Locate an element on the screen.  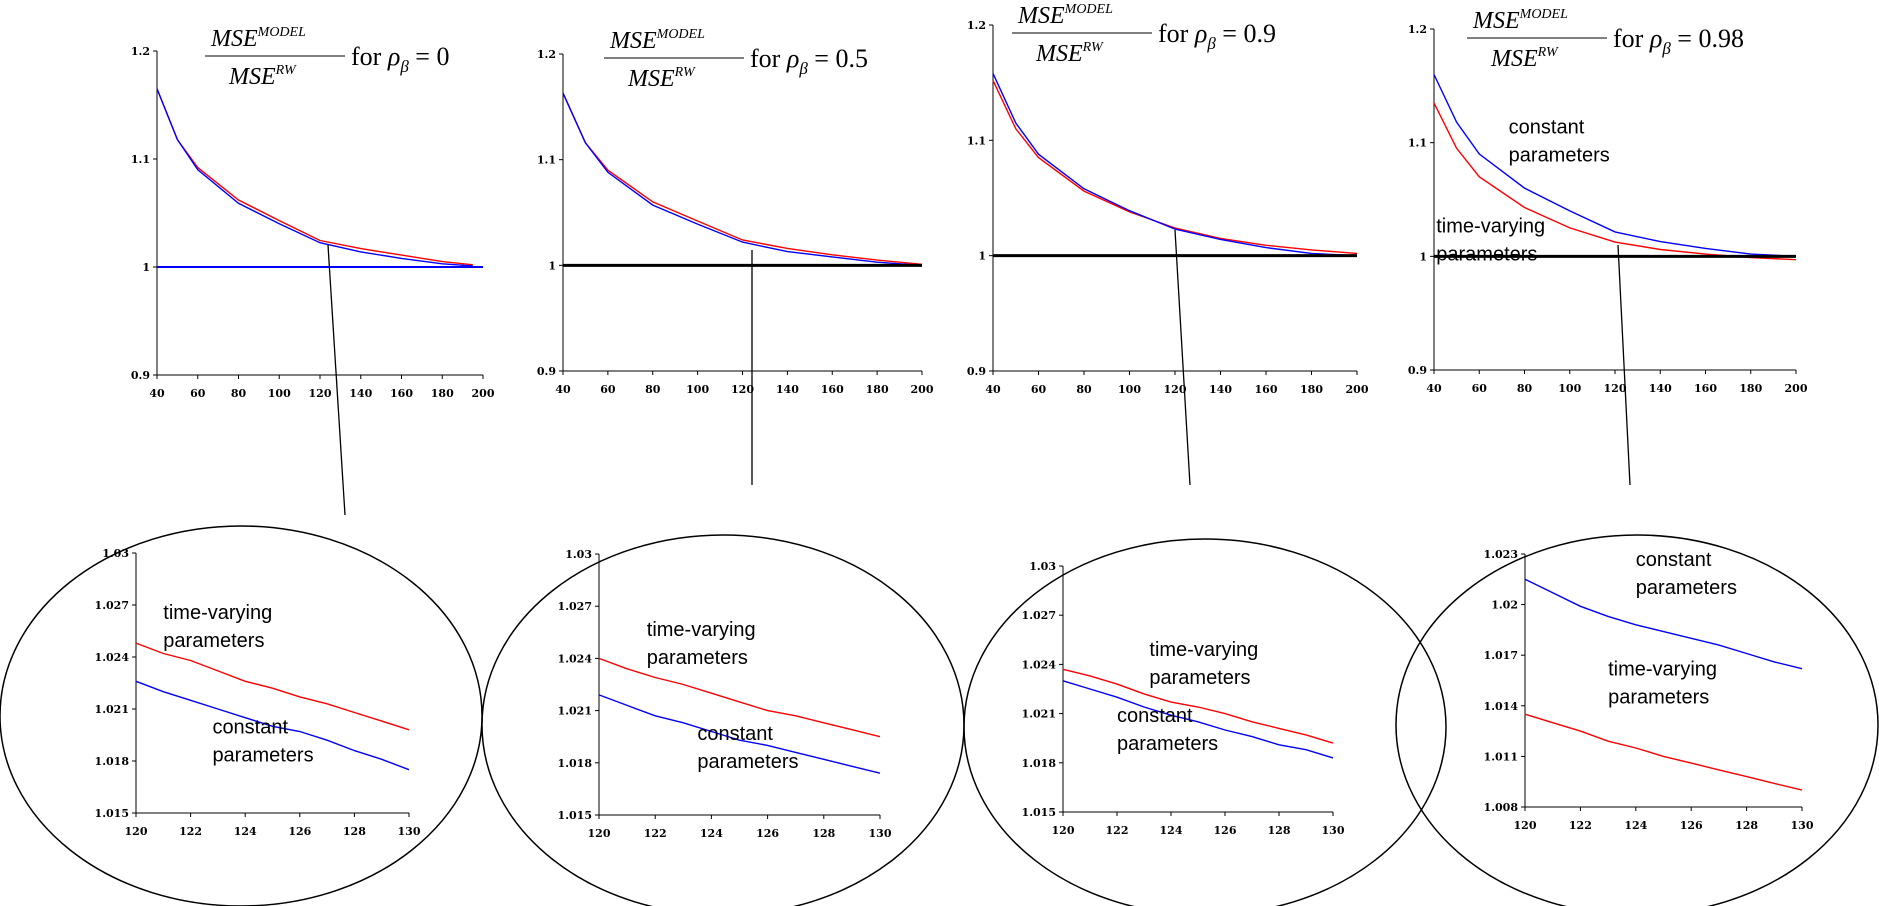
panel-2-main-x-tick-label: 80 is located at coordinates (653, 389).